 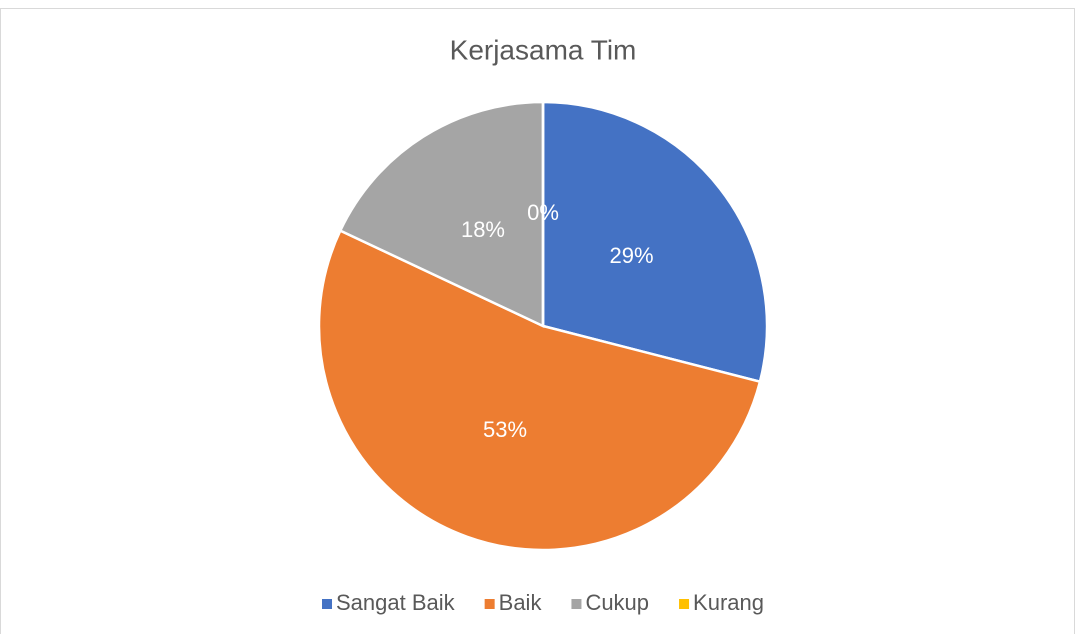 I want to click on legend-label: Baik, so click(x=521, y=602).